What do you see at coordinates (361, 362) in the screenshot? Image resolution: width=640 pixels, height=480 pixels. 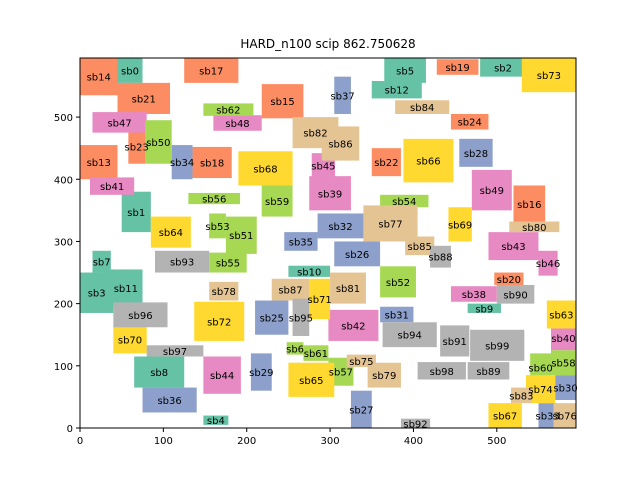 I see `rect-label-sb75: sb75` at bounding box center [361, 362].